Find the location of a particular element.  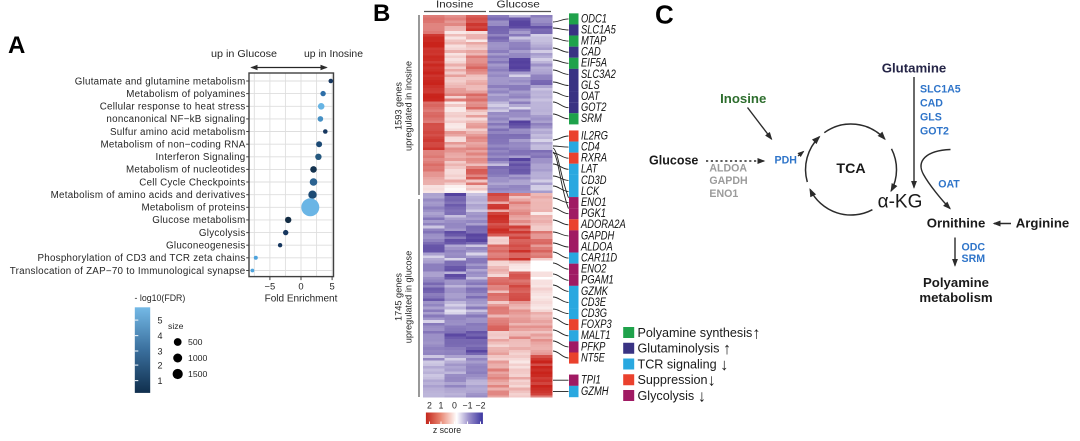

svg-text: B is located at coordinates (381, 13).